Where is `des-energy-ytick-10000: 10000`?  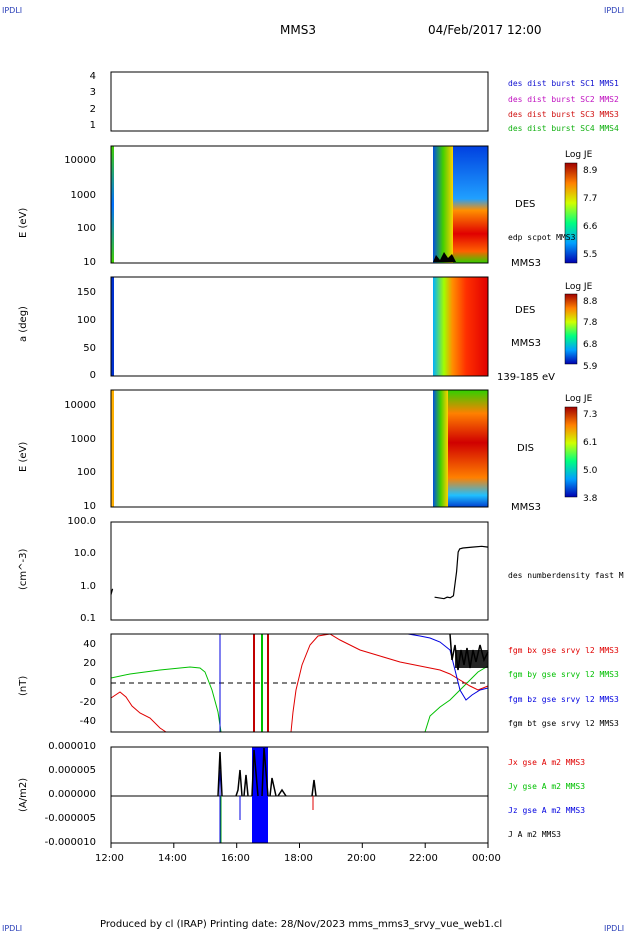
des-energy-ytick-10000: 10000 is located at coordinates (80, 160).